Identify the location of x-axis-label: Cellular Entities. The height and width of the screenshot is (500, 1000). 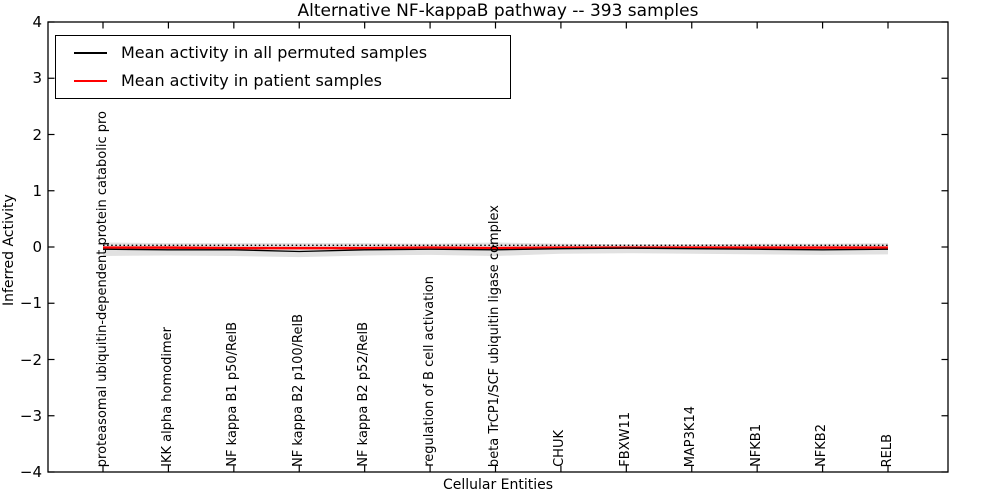
(498, 485).